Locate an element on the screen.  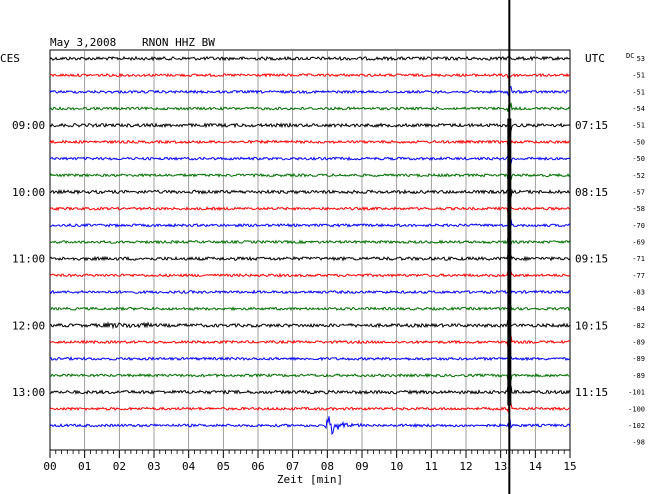
dc-offset-label: -69 is located at coordinates (638, 242).